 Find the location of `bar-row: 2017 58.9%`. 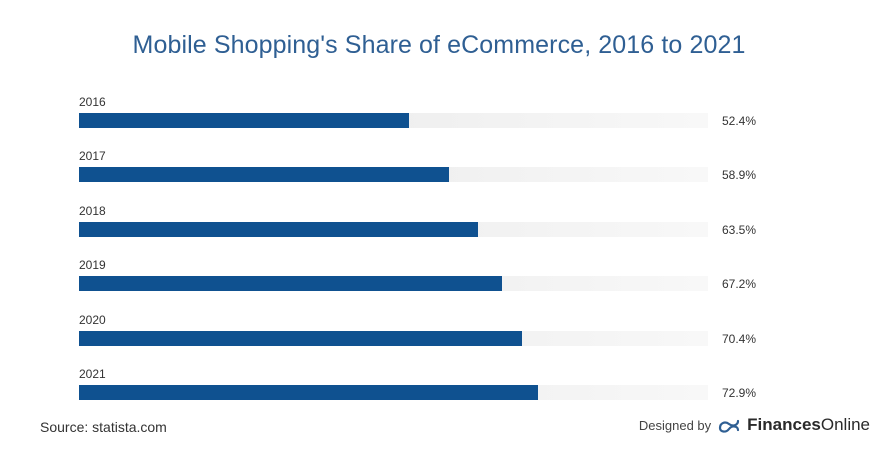

bar-row: 2017 58.9% is located at coordinates (439, 176).